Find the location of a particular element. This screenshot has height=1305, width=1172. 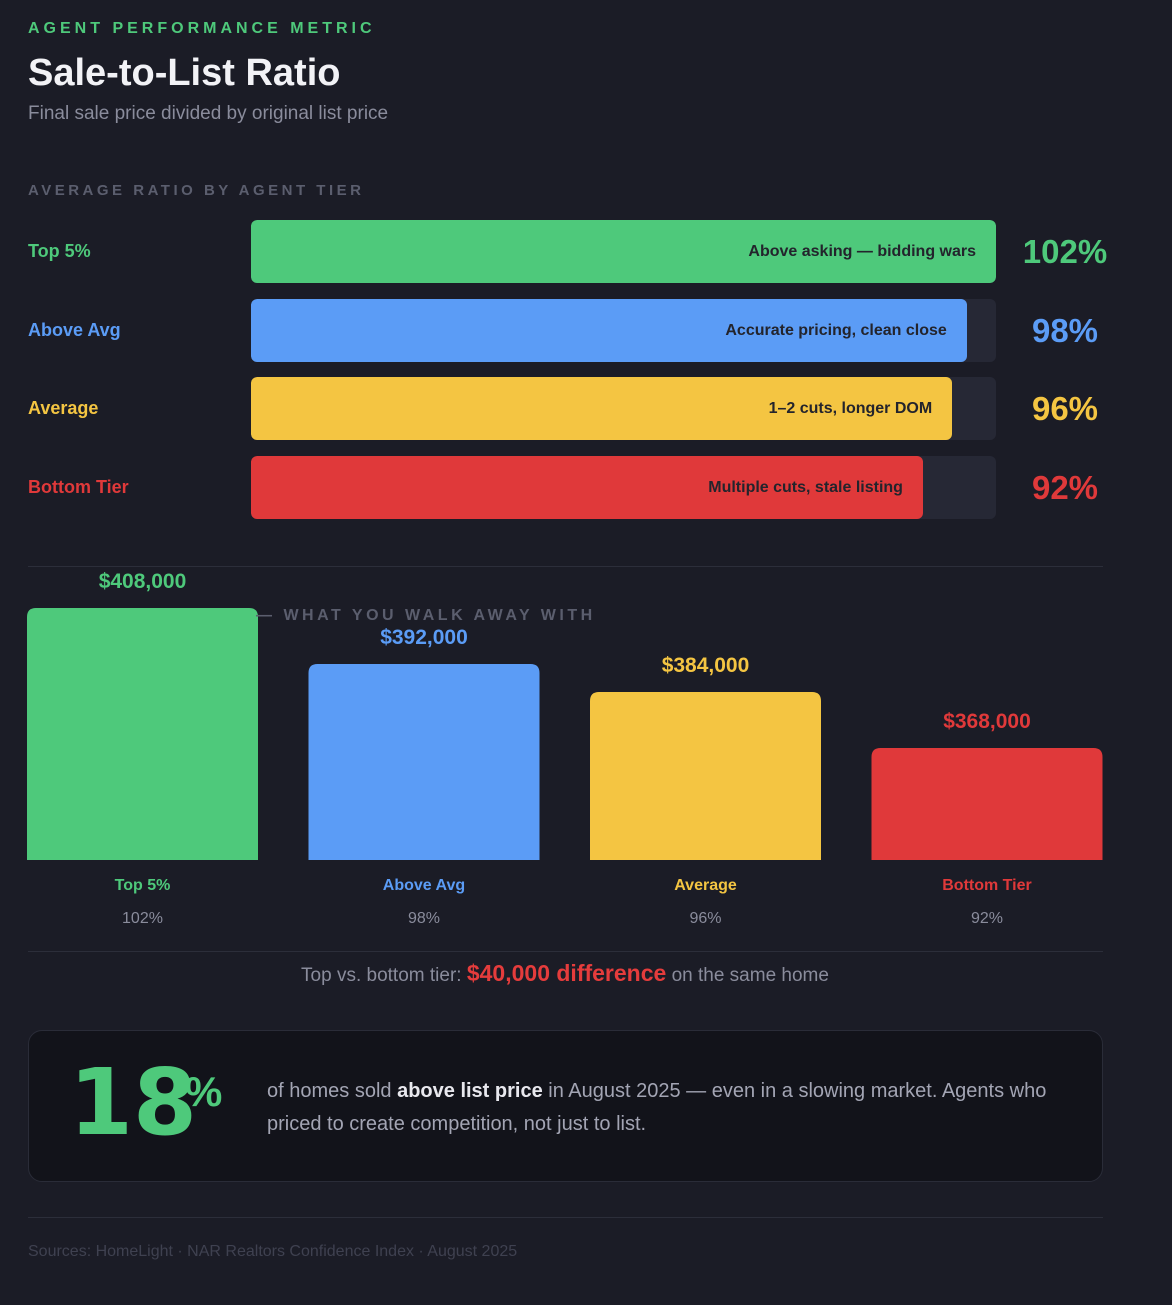

ratio-bar-track: Multiple cuts, stale listing is located at coordinates (623, 487).